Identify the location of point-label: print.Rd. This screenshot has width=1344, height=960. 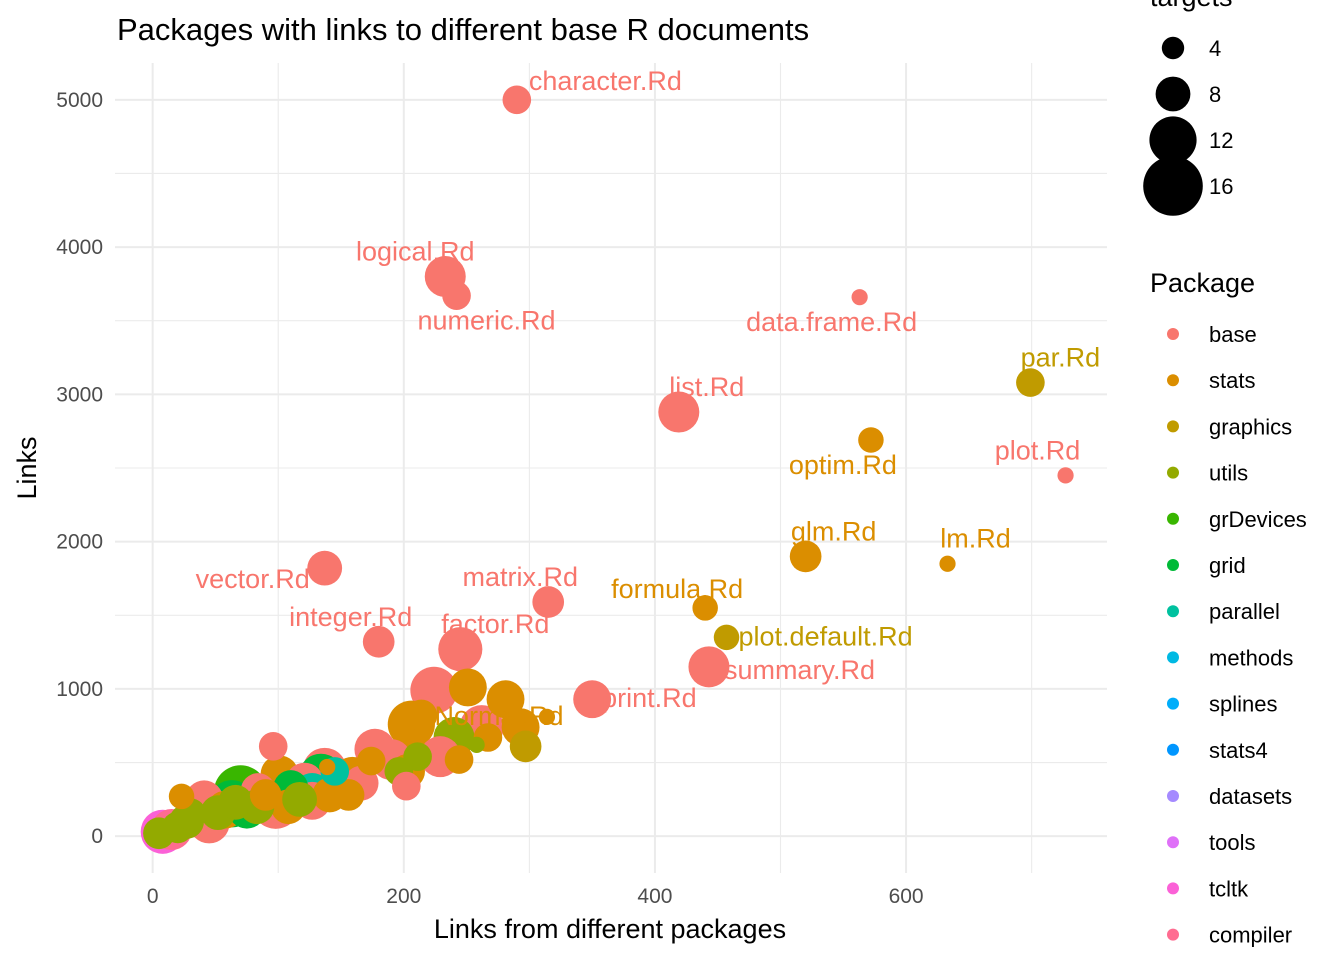
(649, 698).